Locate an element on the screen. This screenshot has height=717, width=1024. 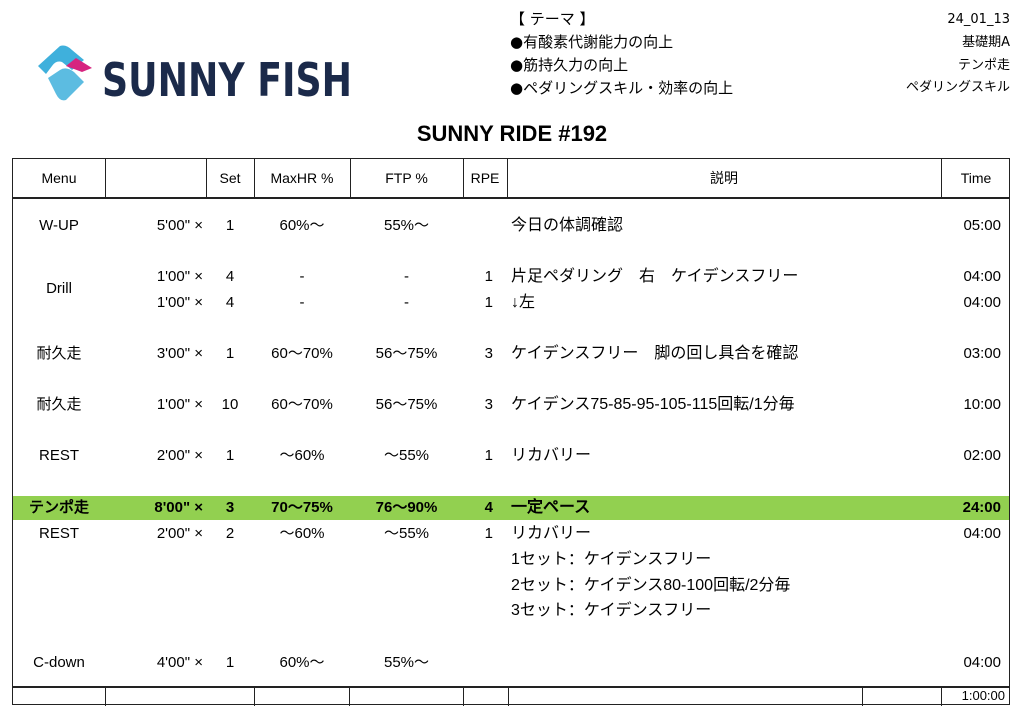
header-menu: Menu is located at coordinates (59, 178).